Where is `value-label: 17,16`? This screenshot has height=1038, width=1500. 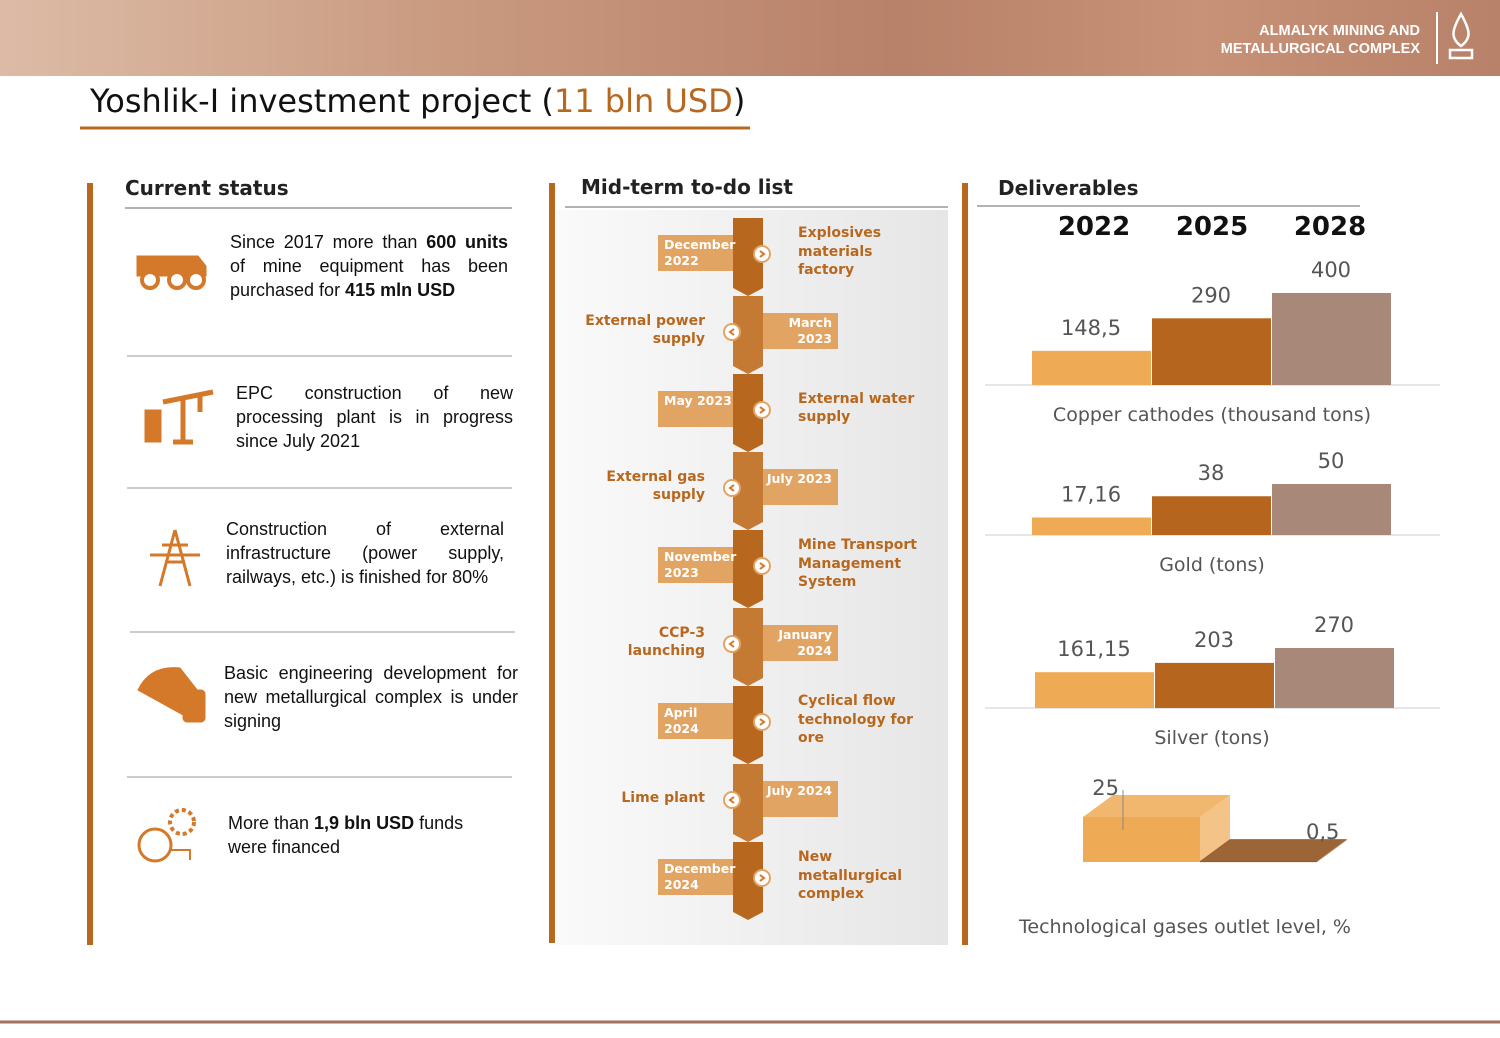
value-label: 17,16 is located at coordinates (1091, 494).